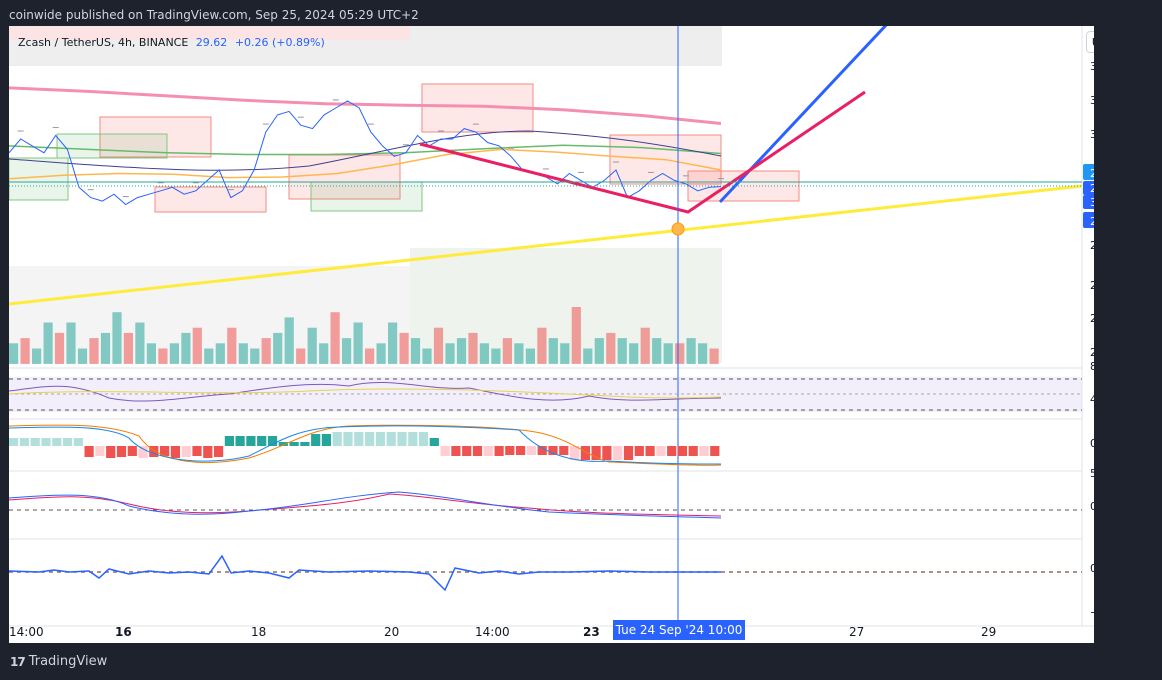  I want to click on price-badge-countdown, so click(1088, 202).